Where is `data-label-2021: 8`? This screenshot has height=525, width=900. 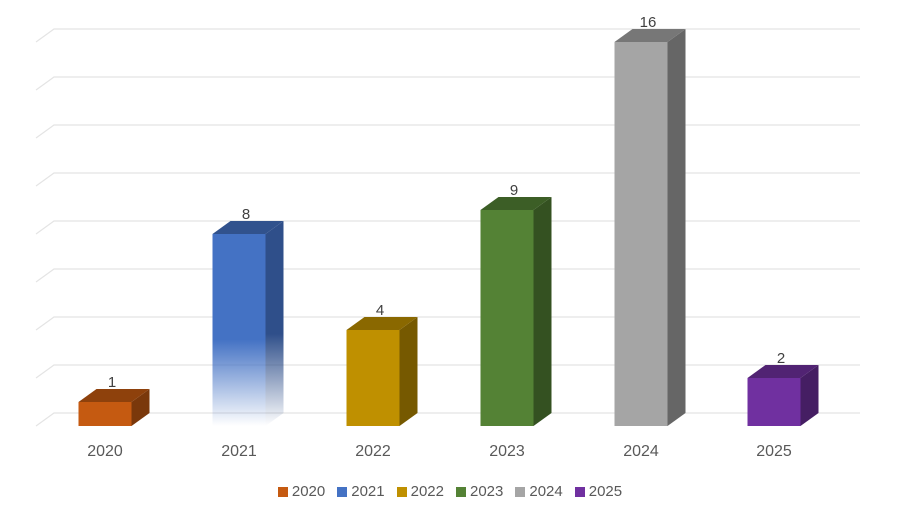
data-label-2021: 8 is located at coordinates (246, 214).